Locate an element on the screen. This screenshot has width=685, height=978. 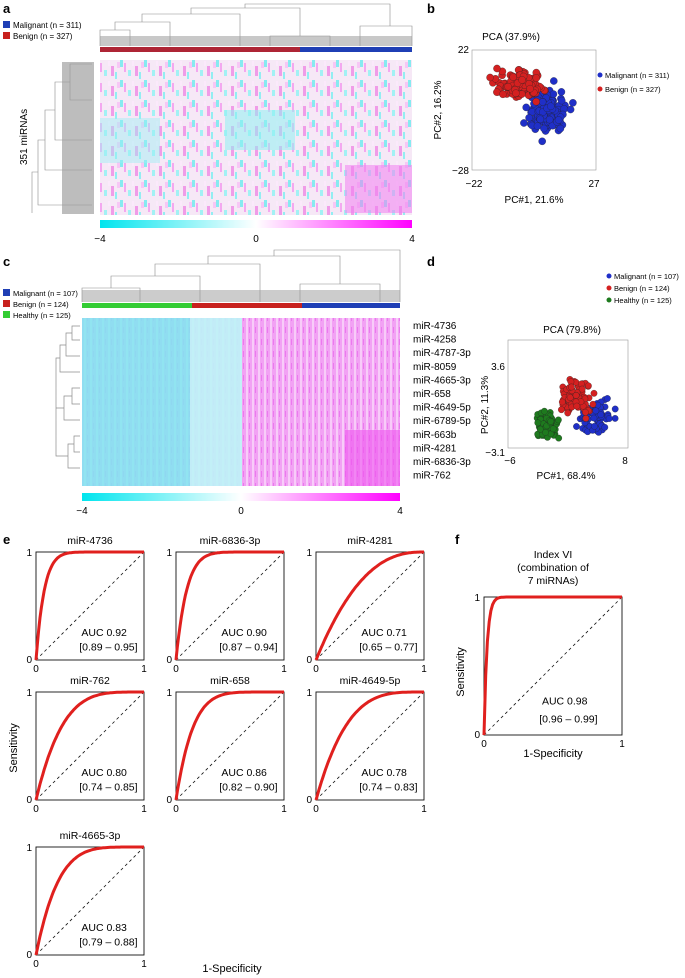
mirna-label: miR-4736 is located at coordinates (435, 326).